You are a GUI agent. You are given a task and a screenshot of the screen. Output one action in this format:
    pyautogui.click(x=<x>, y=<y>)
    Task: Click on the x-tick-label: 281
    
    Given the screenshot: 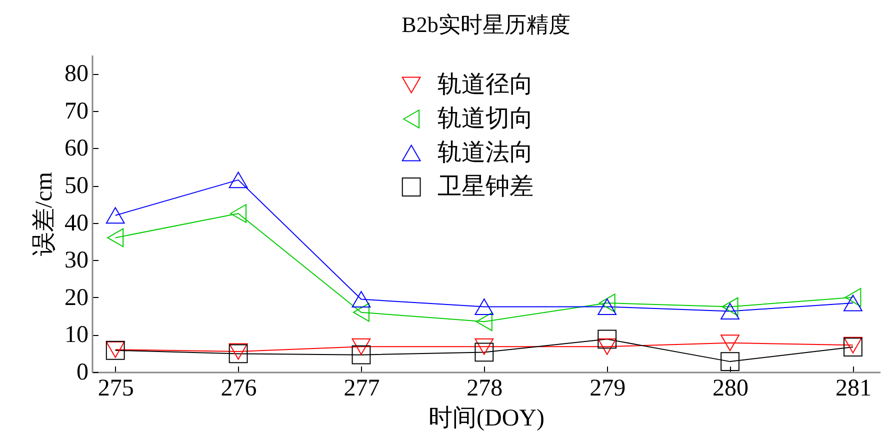 What is the action you would take?
    pyautogui.click(x=853, y=389)
    